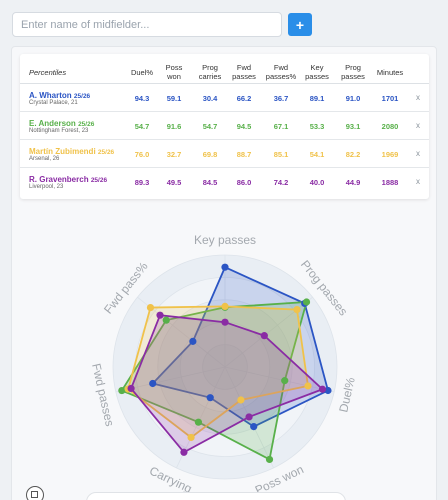 The width and height of the screenshot is (448, 500). Describe the element at coordinates (317, 67) in the screenshot. I see `column-header-line1: Key` at that location.